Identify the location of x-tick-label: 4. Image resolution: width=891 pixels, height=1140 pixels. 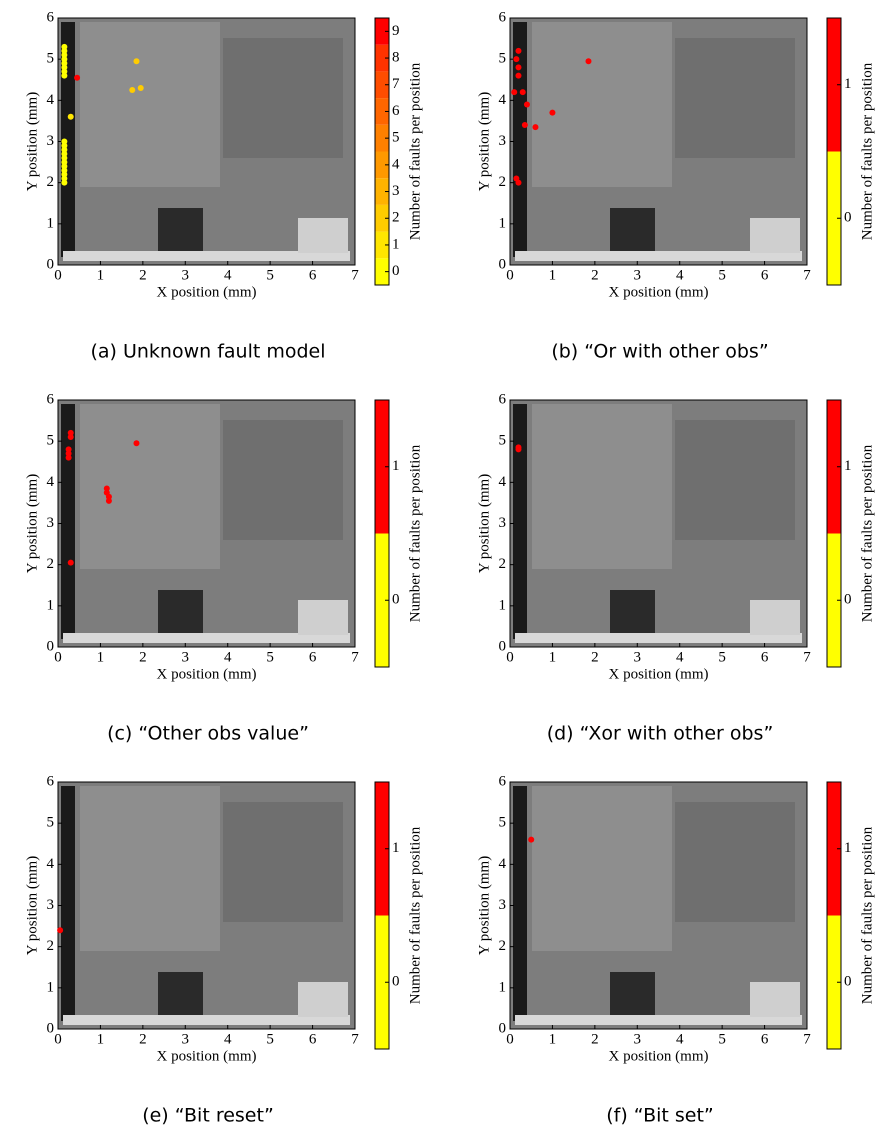
(228, 657).